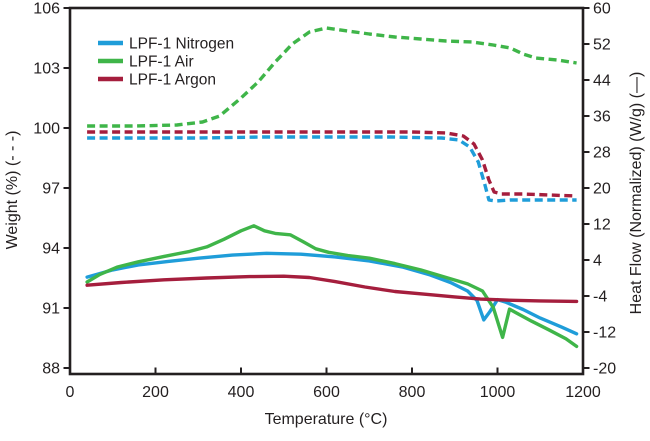 This screenshot has width=650, height=441. I want to click on y-right-tick-label: -12, so click(604, 333).